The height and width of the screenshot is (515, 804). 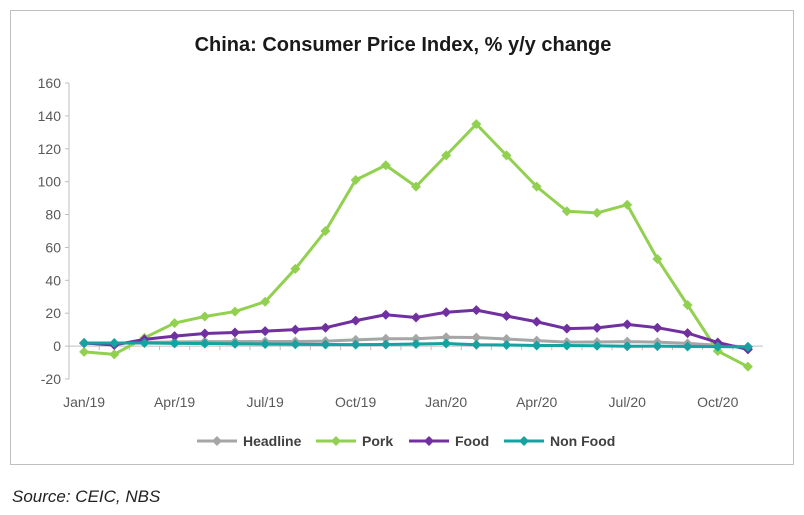 What do you see at coordinates (50, 182) in the screenshot?
I see `y-tick-label: 100` at bounding box center [50, 182].